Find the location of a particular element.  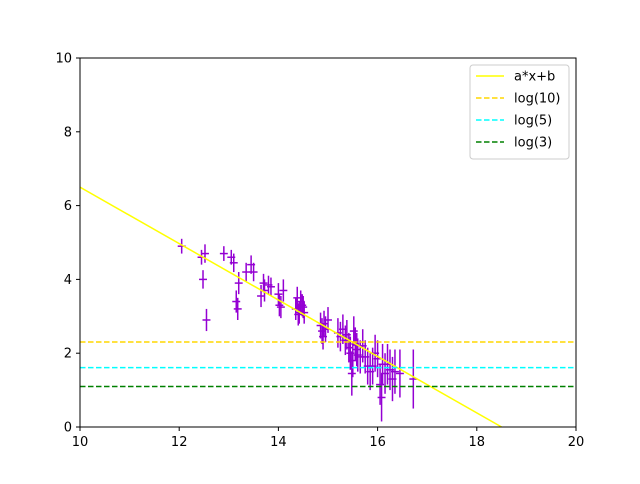

legend-label: a*x+b is located at coordinates (534, 77).